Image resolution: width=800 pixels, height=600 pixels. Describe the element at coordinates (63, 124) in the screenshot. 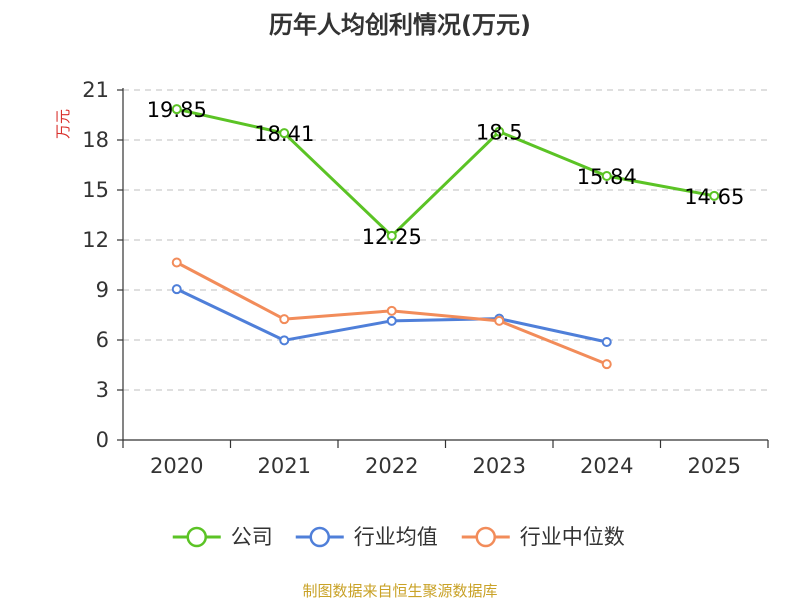

I see `y-axis-unit-label: 万元` at that location.